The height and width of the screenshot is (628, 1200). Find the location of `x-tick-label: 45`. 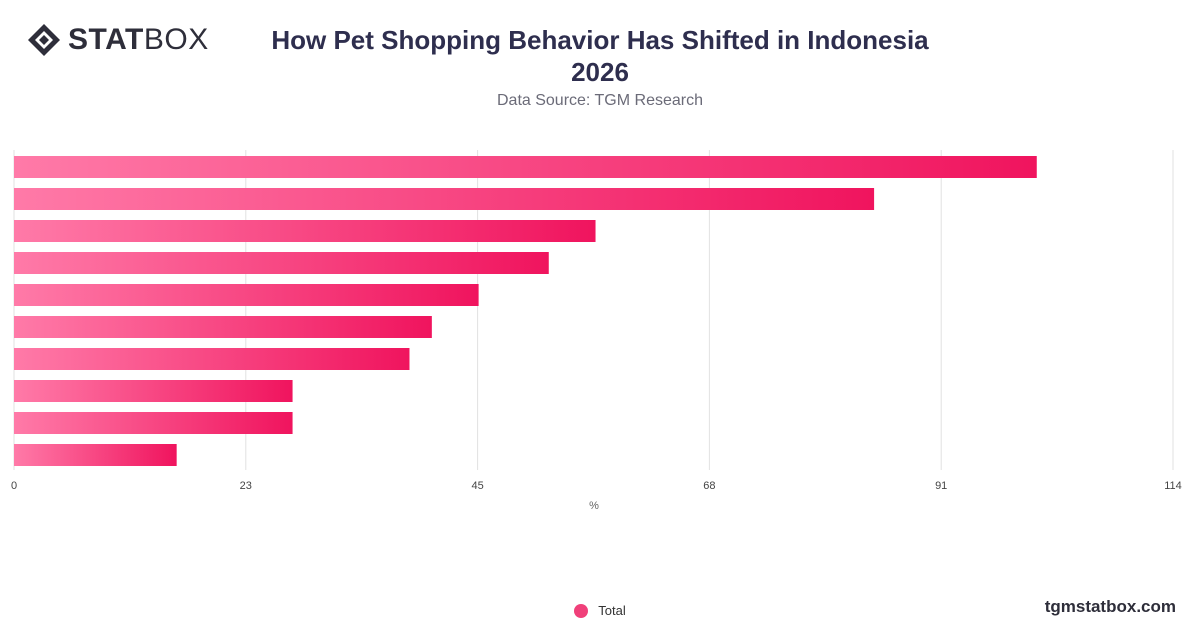

x-tick-label: 45 is located at coordinates (477, 486).